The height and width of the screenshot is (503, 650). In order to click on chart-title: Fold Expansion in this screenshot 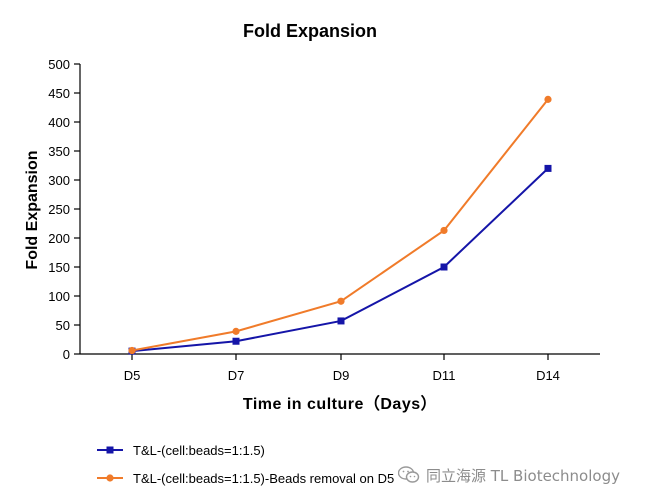, I will do `click(310, 31)`.